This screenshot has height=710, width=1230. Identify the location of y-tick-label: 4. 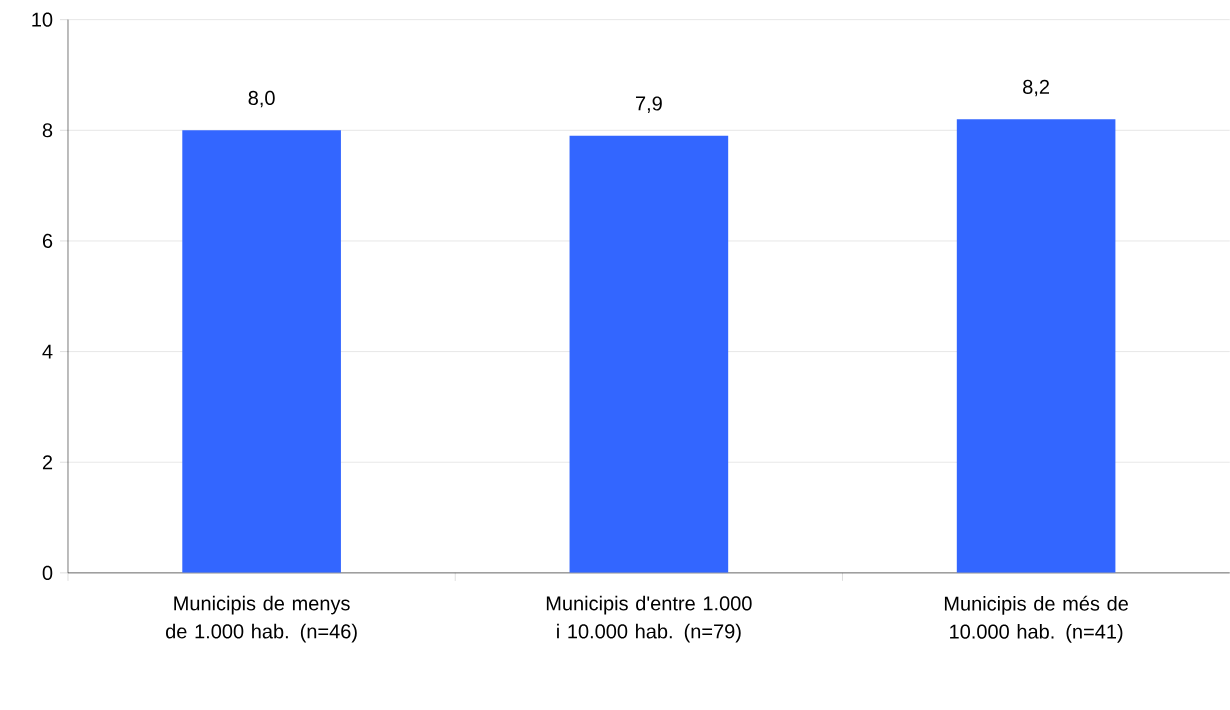
(47, 351).